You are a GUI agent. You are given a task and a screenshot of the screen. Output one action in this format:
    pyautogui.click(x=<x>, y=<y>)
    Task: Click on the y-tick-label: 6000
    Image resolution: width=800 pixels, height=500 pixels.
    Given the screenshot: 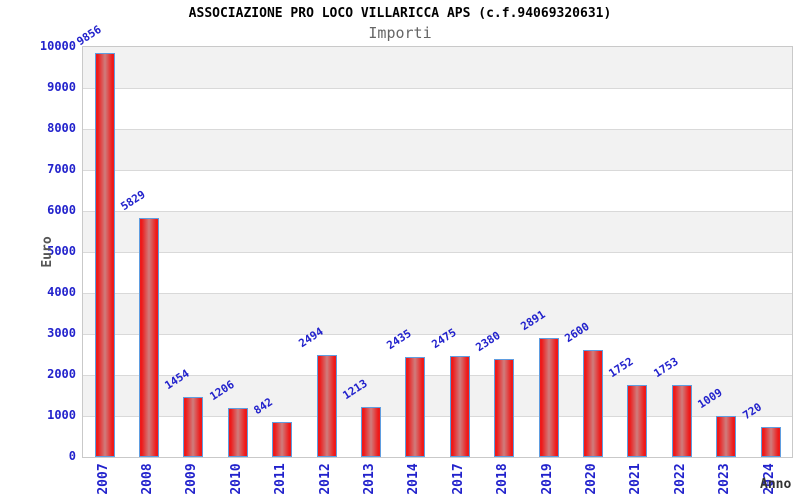 What is the action you would take?
    pyautogui.click(x=61, y=210)
    